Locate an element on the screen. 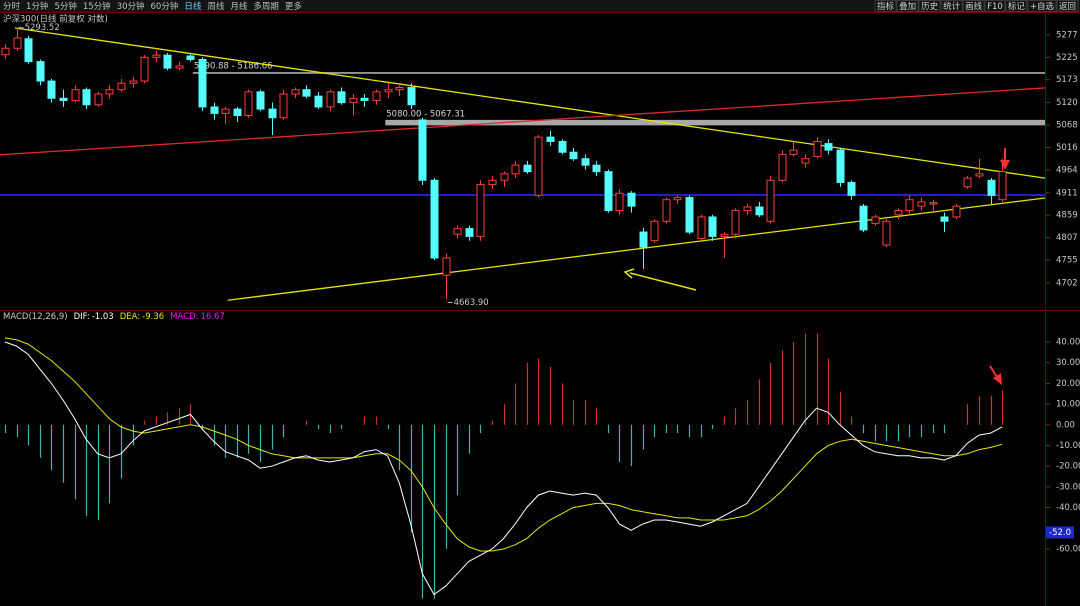  toolbar-tab: 1分钟 is located at coordinates (37, 6).